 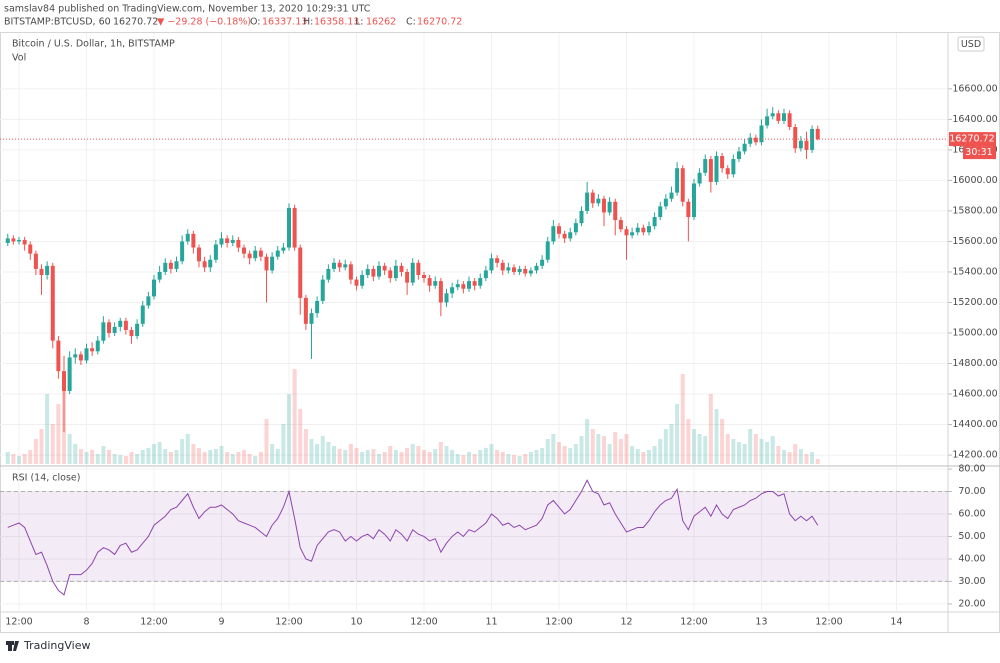 What do you see at coordinates (255, 22) in the screenshot?
I see `o-label: O:` at bounding box center [255, 22].